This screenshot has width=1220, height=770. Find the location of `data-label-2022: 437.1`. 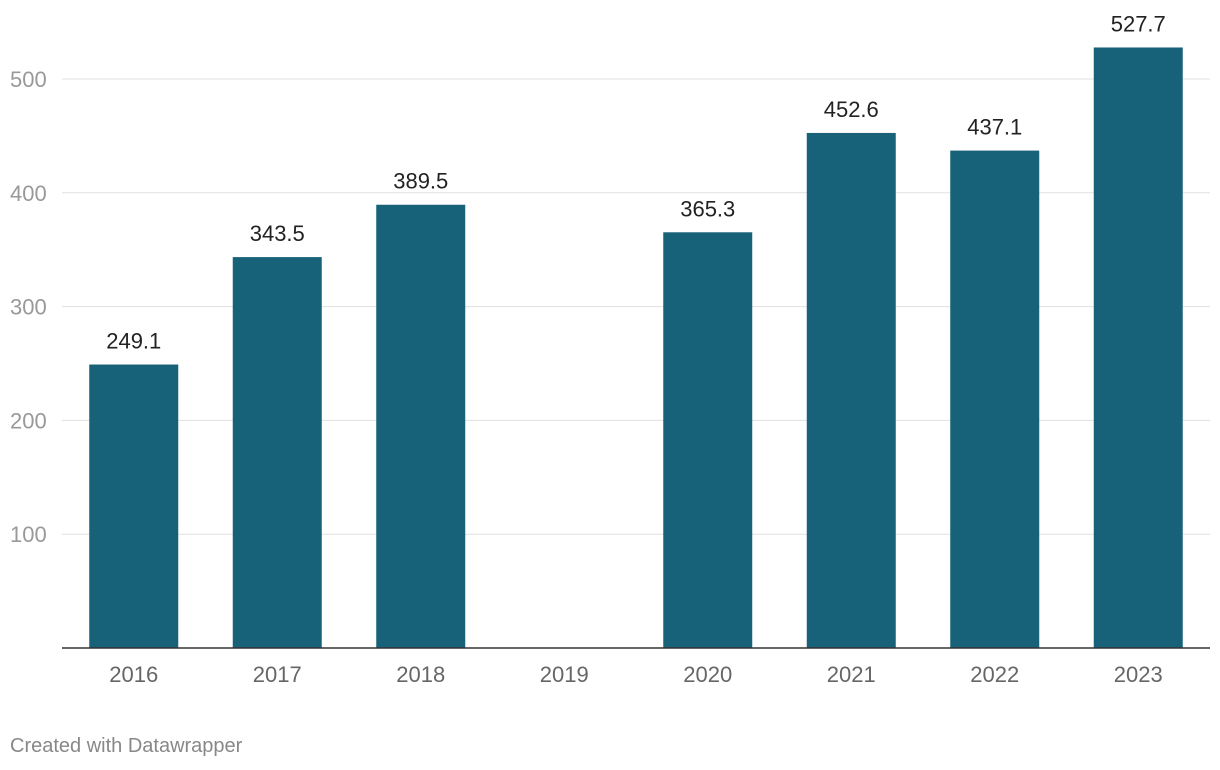

data-label-2022: 437.1 is located at coordinates (994, 127).